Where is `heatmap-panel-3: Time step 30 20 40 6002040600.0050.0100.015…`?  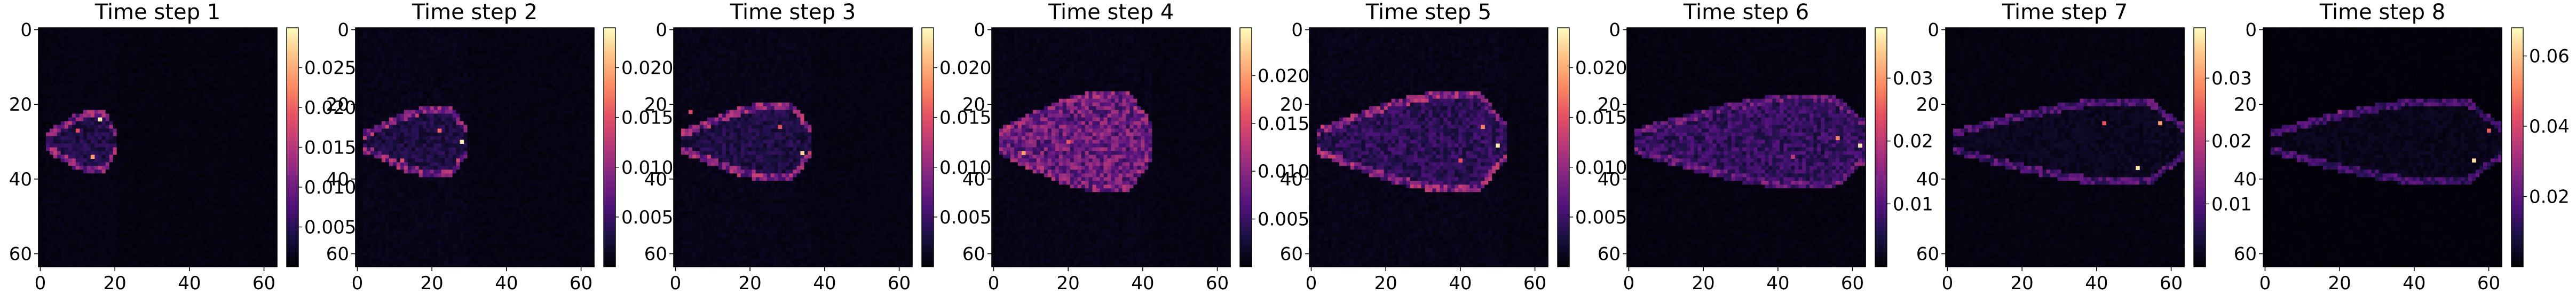
heatmap-panel-3: Time step 30 20 40 6002040600.0050.0100.015… is located at coordinates (818, 147).